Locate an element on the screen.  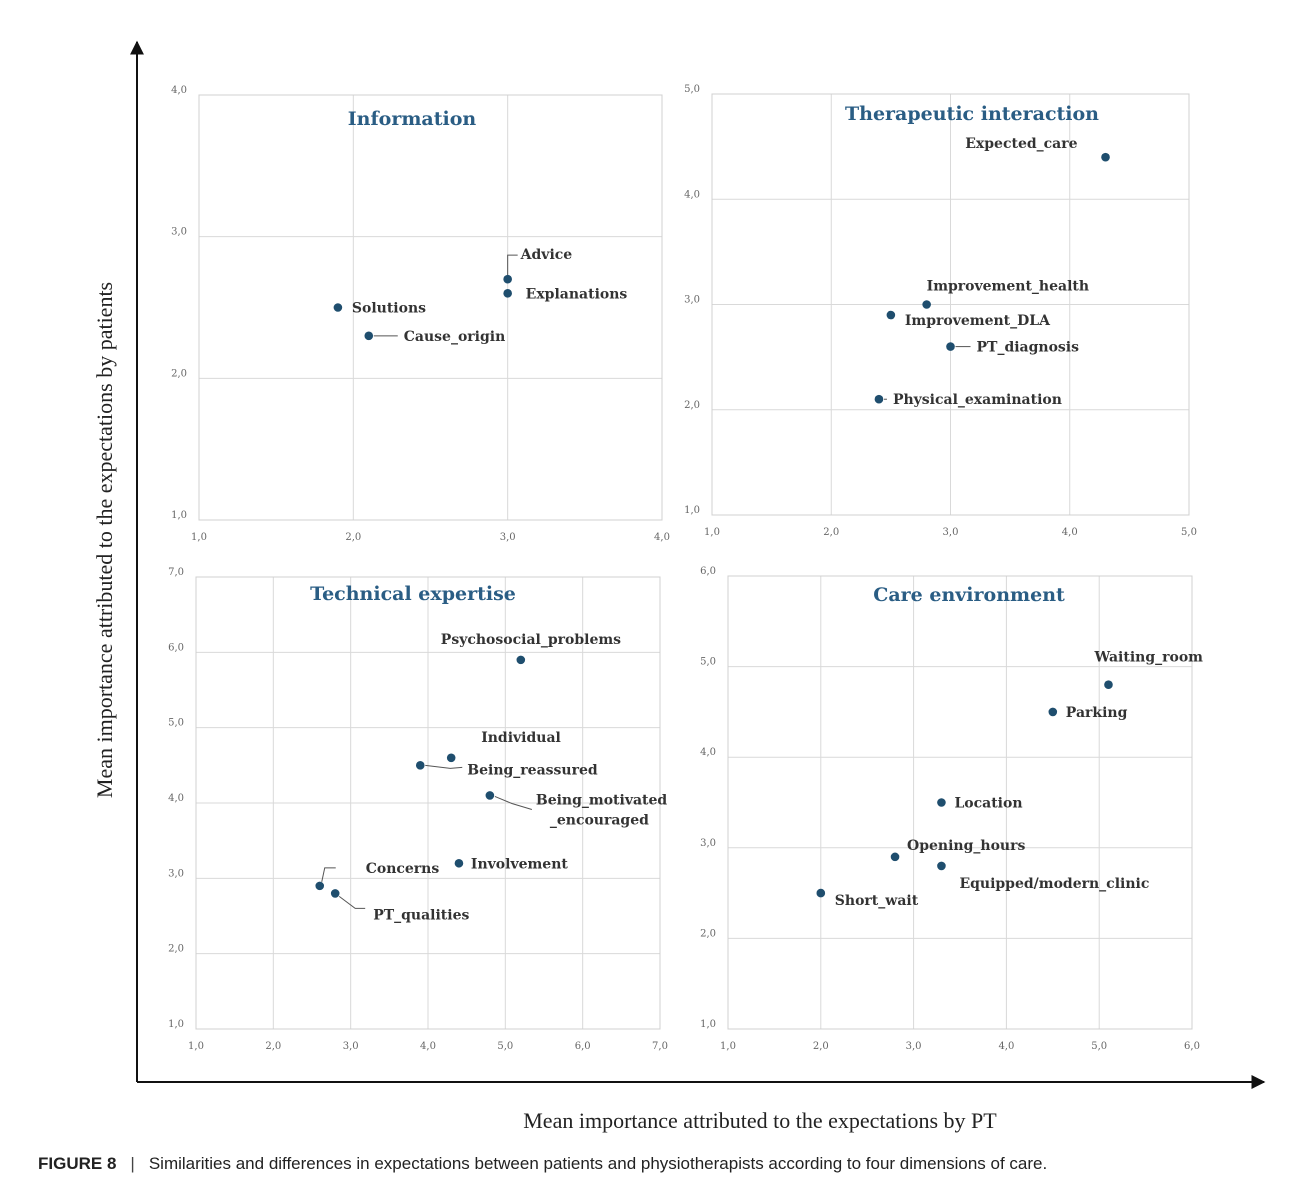
caption-label: FIGURE 8 is located at coordinates (77, 1163).